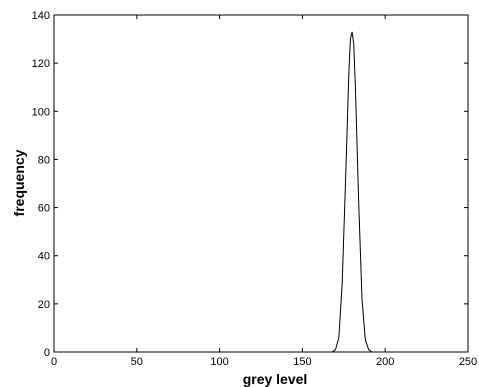 The image size is (479, 387). Describe the element at coordinates (44, 209) in the screenshot. I see `y-tick-label: 60` at that location.